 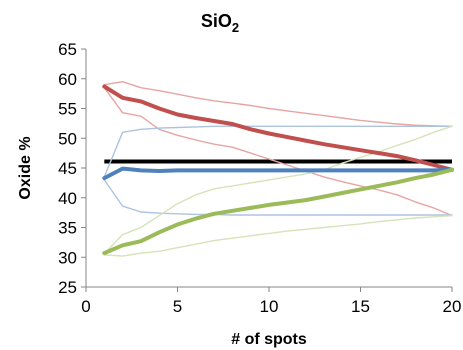 What do you see at coordinates (67, 168) in the screenshot?
I see `y-tick-label: 45` at bounding box center [67, 168].